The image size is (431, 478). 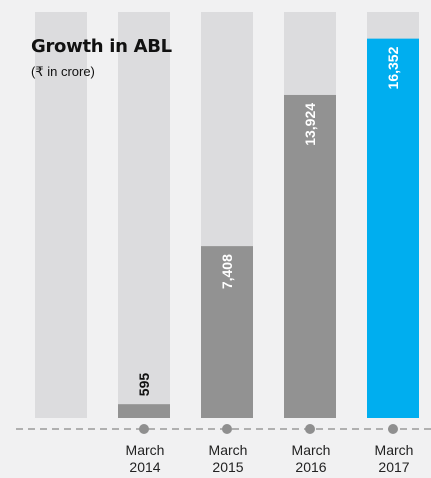 What do you see at coordinates (144, 385) in the screenshot?
I see `value-label: 595` at bounding box center [144, 385].